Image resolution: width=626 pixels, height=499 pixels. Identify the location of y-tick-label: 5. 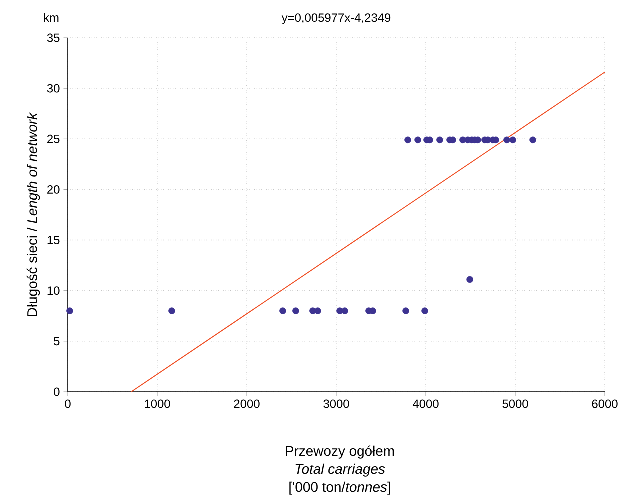
(57, 341).